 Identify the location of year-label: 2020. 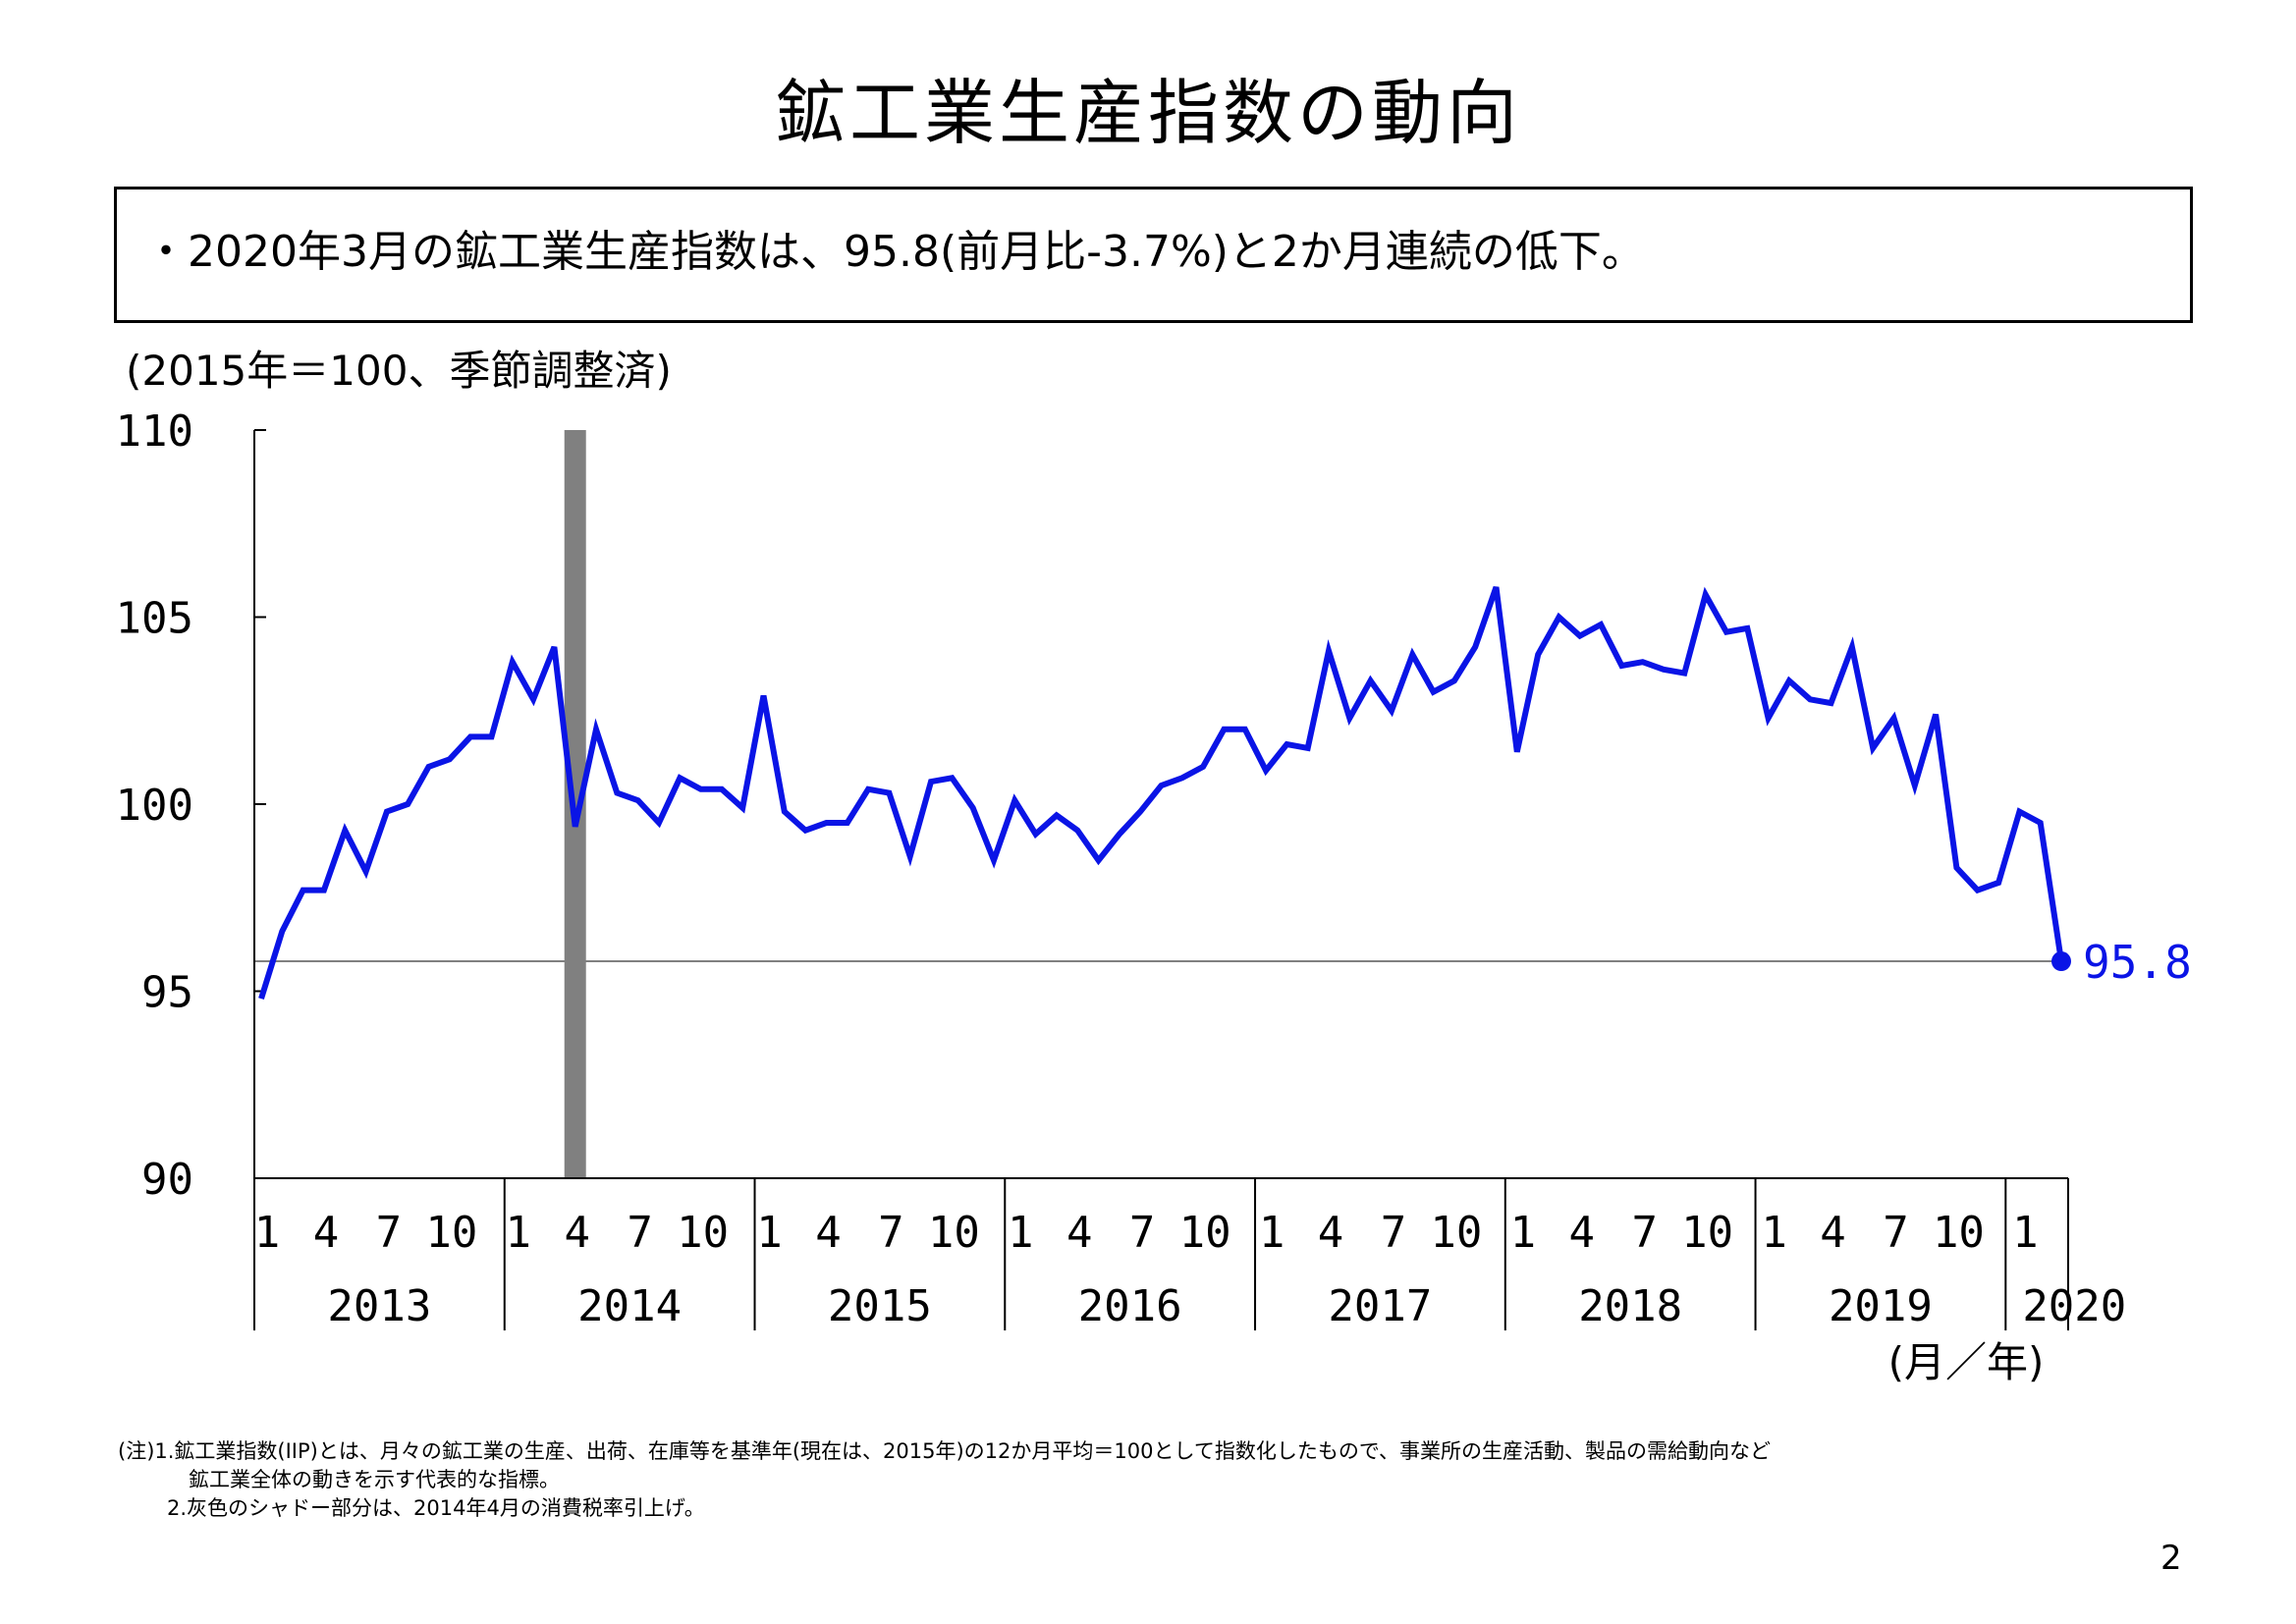
(2074, 1306).